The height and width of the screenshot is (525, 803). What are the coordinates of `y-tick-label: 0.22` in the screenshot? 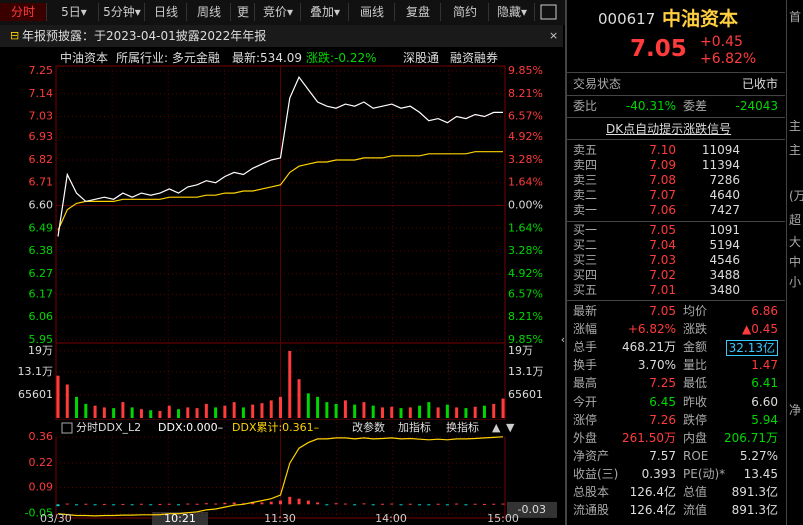 It's located at (41, 462).